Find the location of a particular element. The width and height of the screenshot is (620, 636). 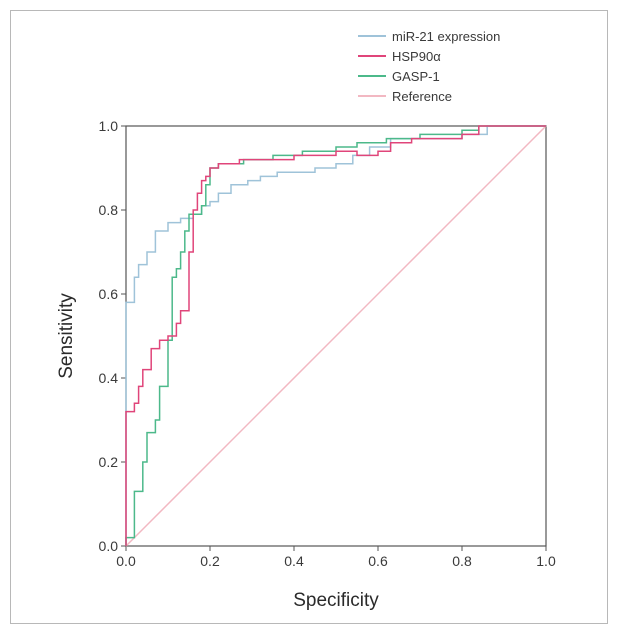

y-tick-label: 0.6 is located at coordinates (109, 294).